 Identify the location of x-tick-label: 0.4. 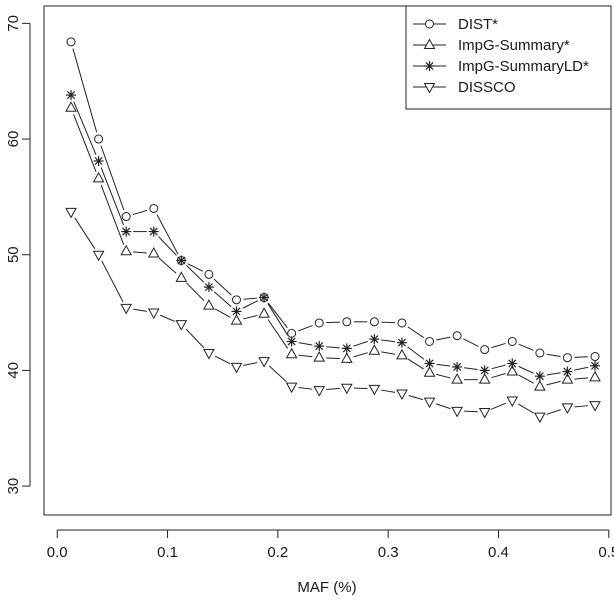
(498, 552).